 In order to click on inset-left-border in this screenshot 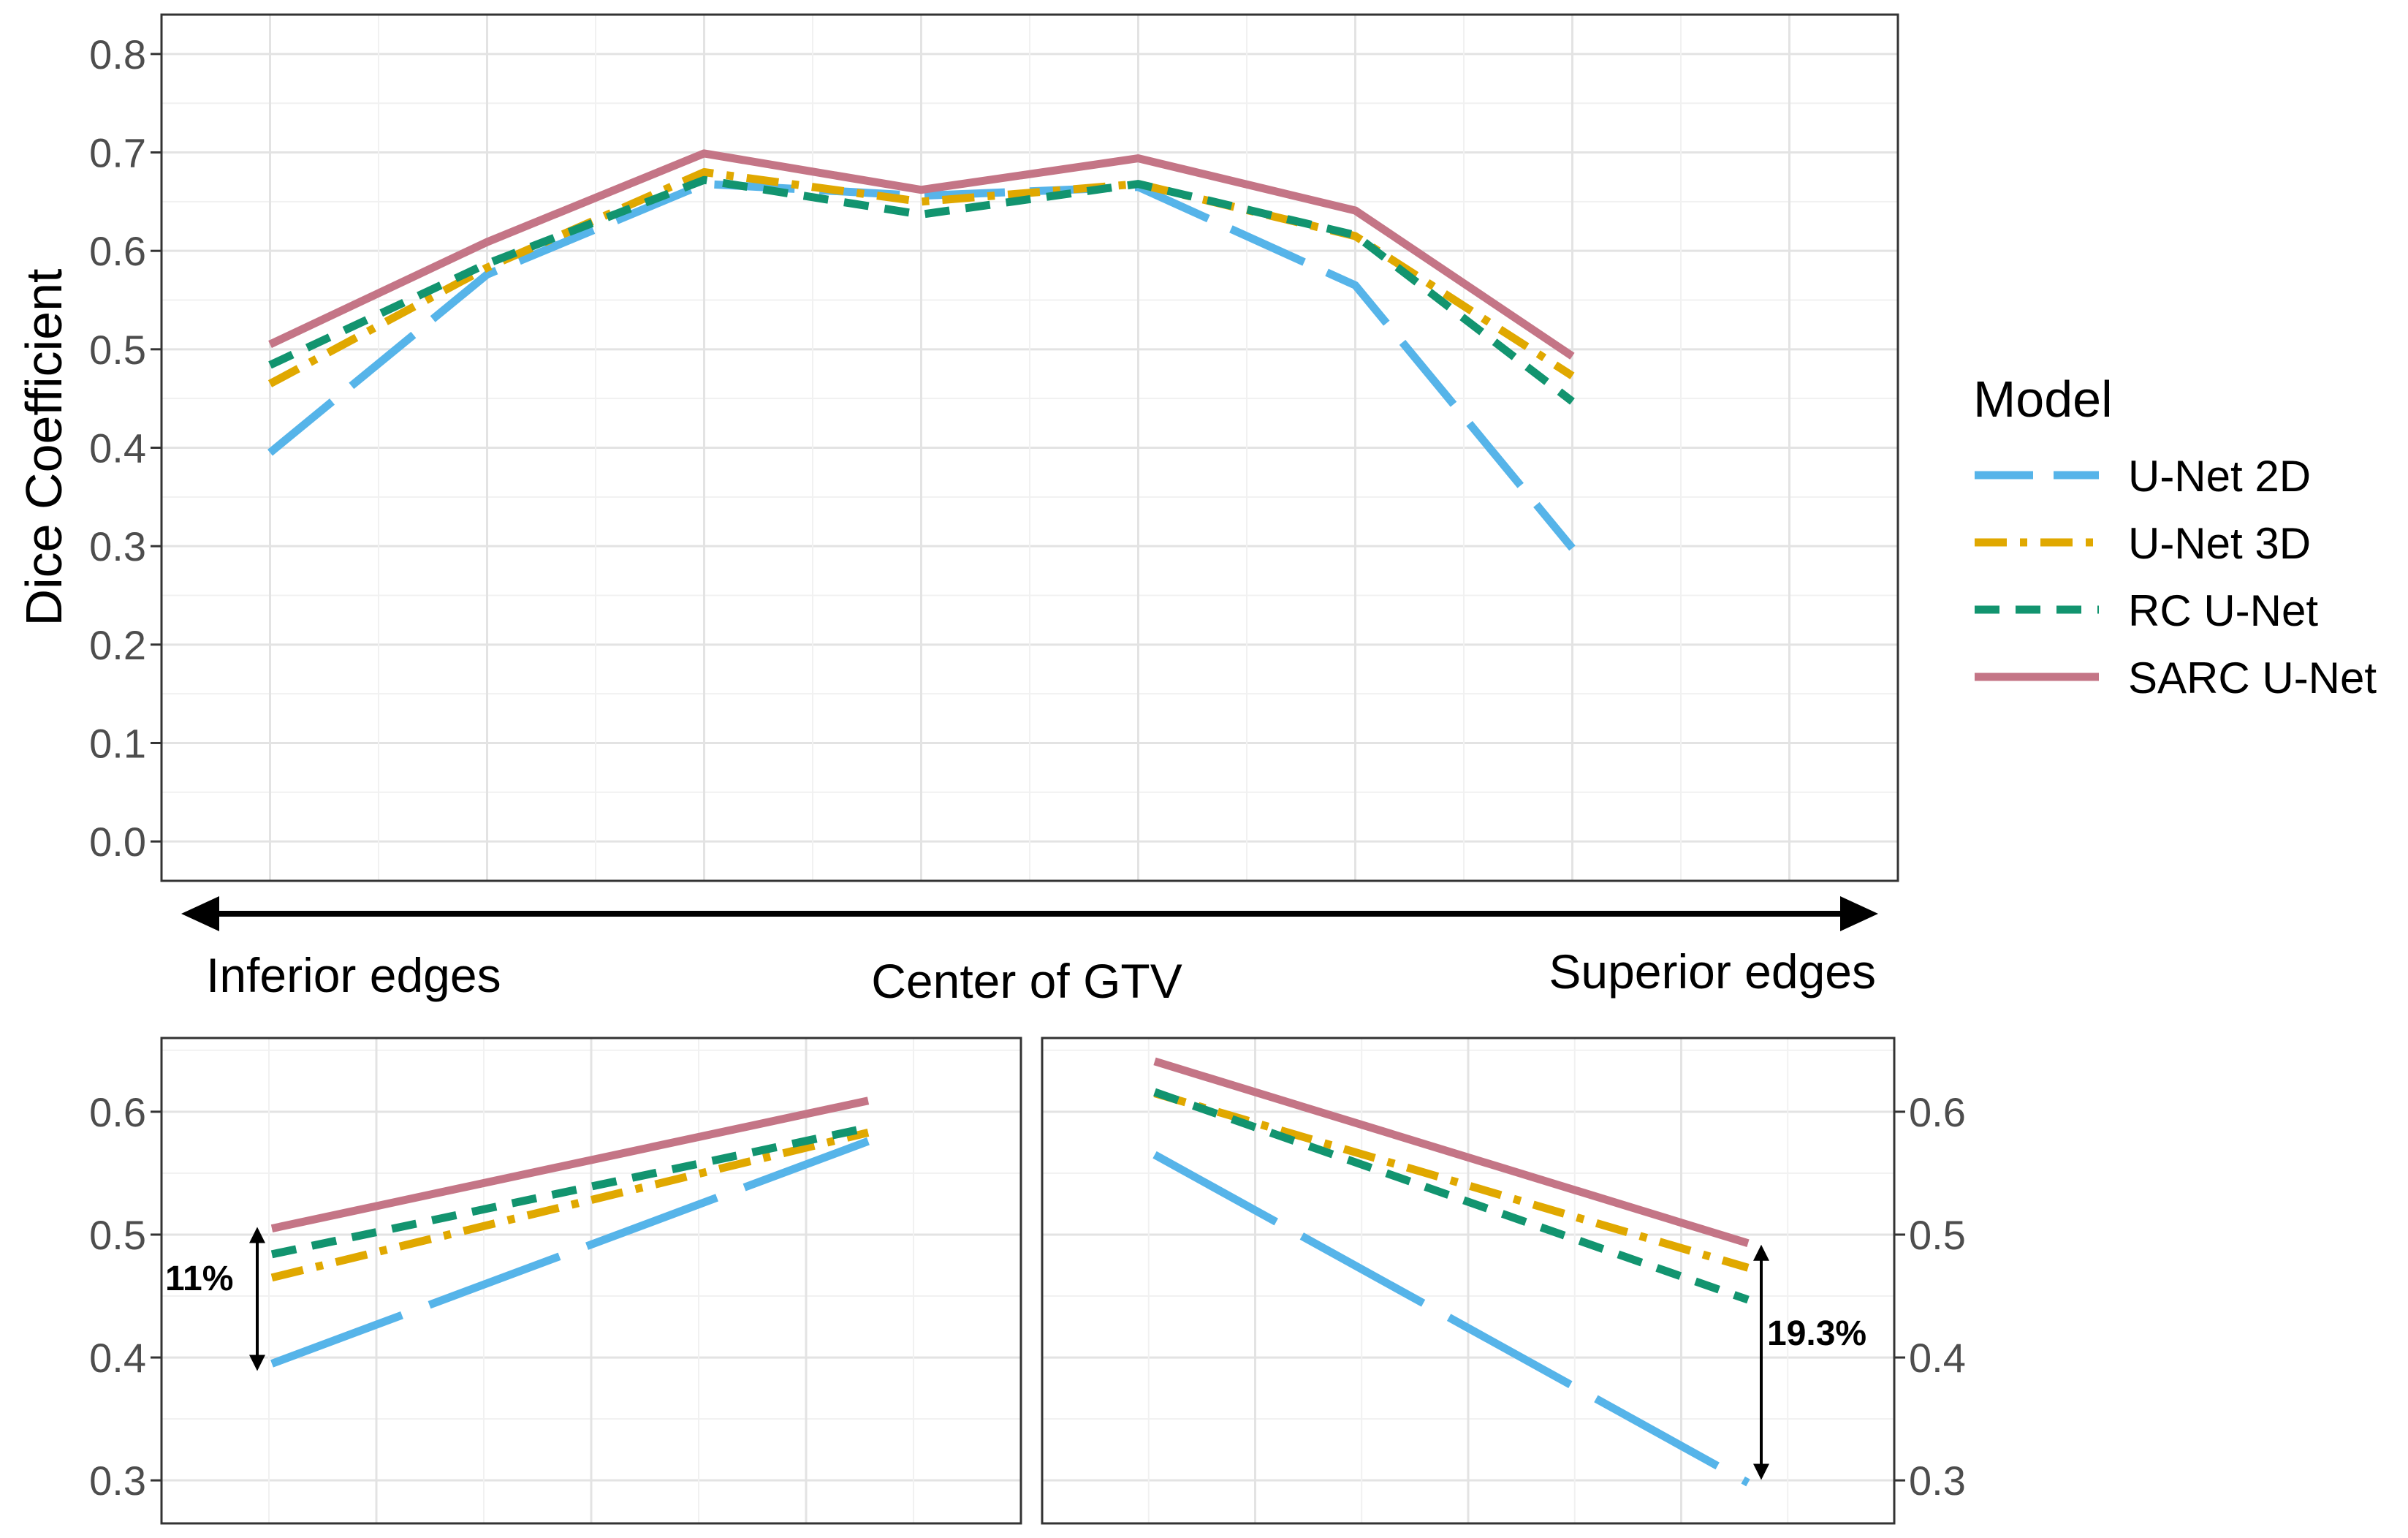, I will do `click(591, 1281)`.